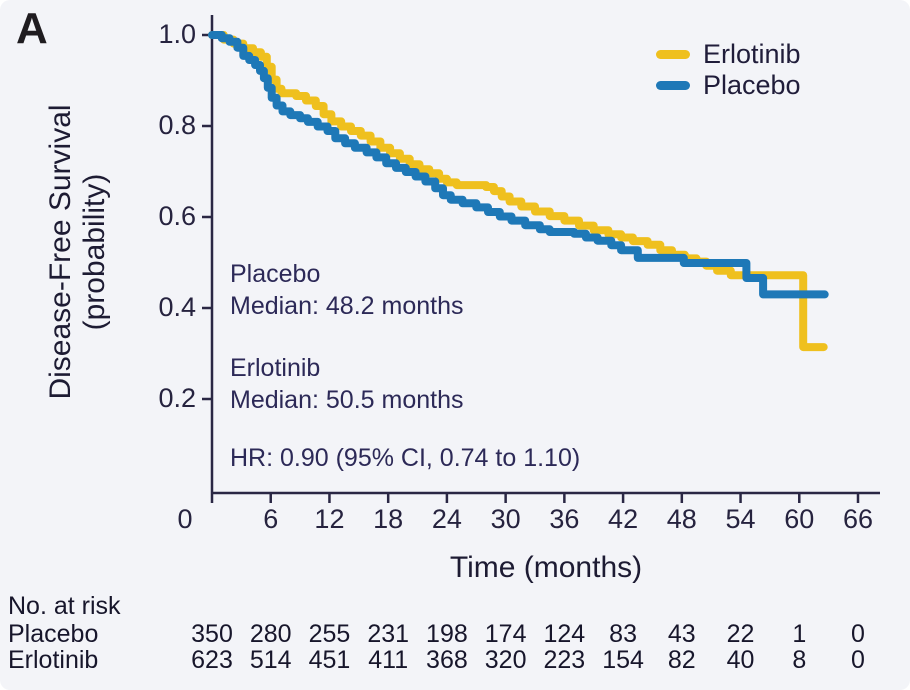 This screenshot has height=690, width=910. I want to click on at-risk-count: 124, so click(564, 634).